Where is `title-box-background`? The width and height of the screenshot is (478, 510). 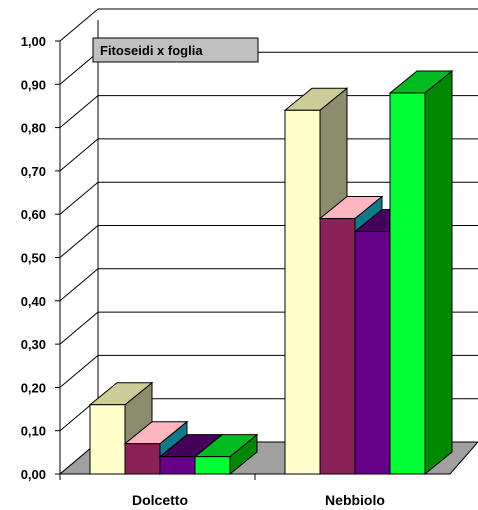 title-box-background is located at coordinates (175, 50).